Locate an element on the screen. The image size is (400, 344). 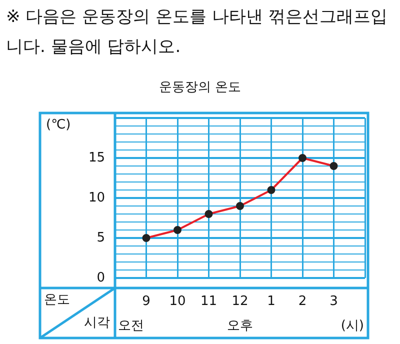
y-tick-label: 5 is located at coordinates (100, 238).